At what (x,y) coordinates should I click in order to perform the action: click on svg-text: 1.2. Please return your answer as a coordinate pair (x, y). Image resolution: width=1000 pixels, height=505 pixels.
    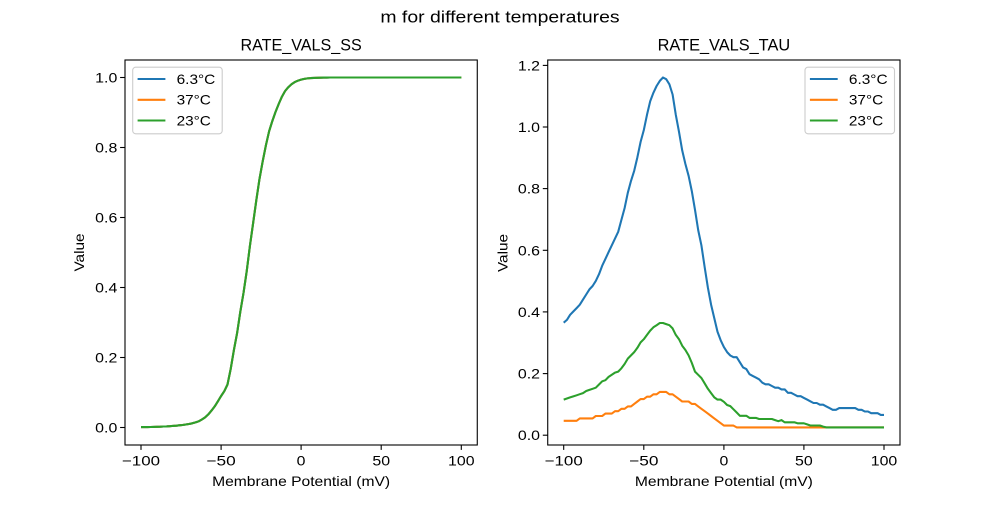
    Looking at the image, I should click on (529, 65).